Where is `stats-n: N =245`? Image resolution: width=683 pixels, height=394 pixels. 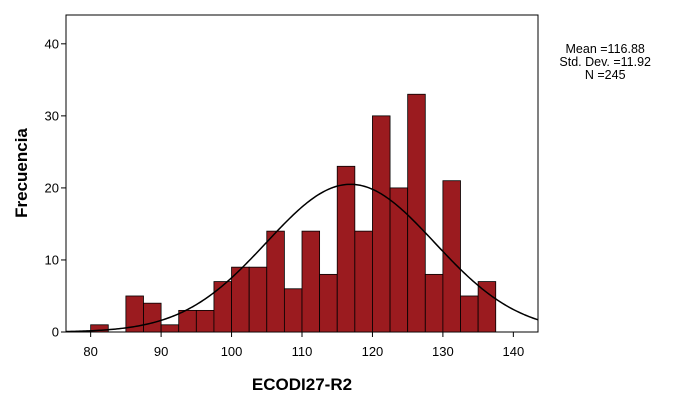
stats-n: N =245 is located at coordinates (605, 75).